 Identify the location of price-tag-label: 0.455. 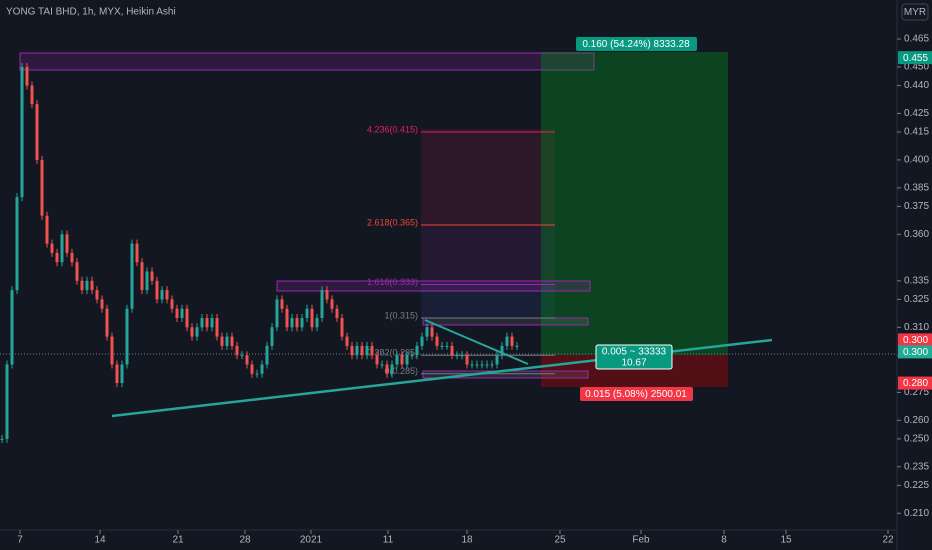
(915, 58).